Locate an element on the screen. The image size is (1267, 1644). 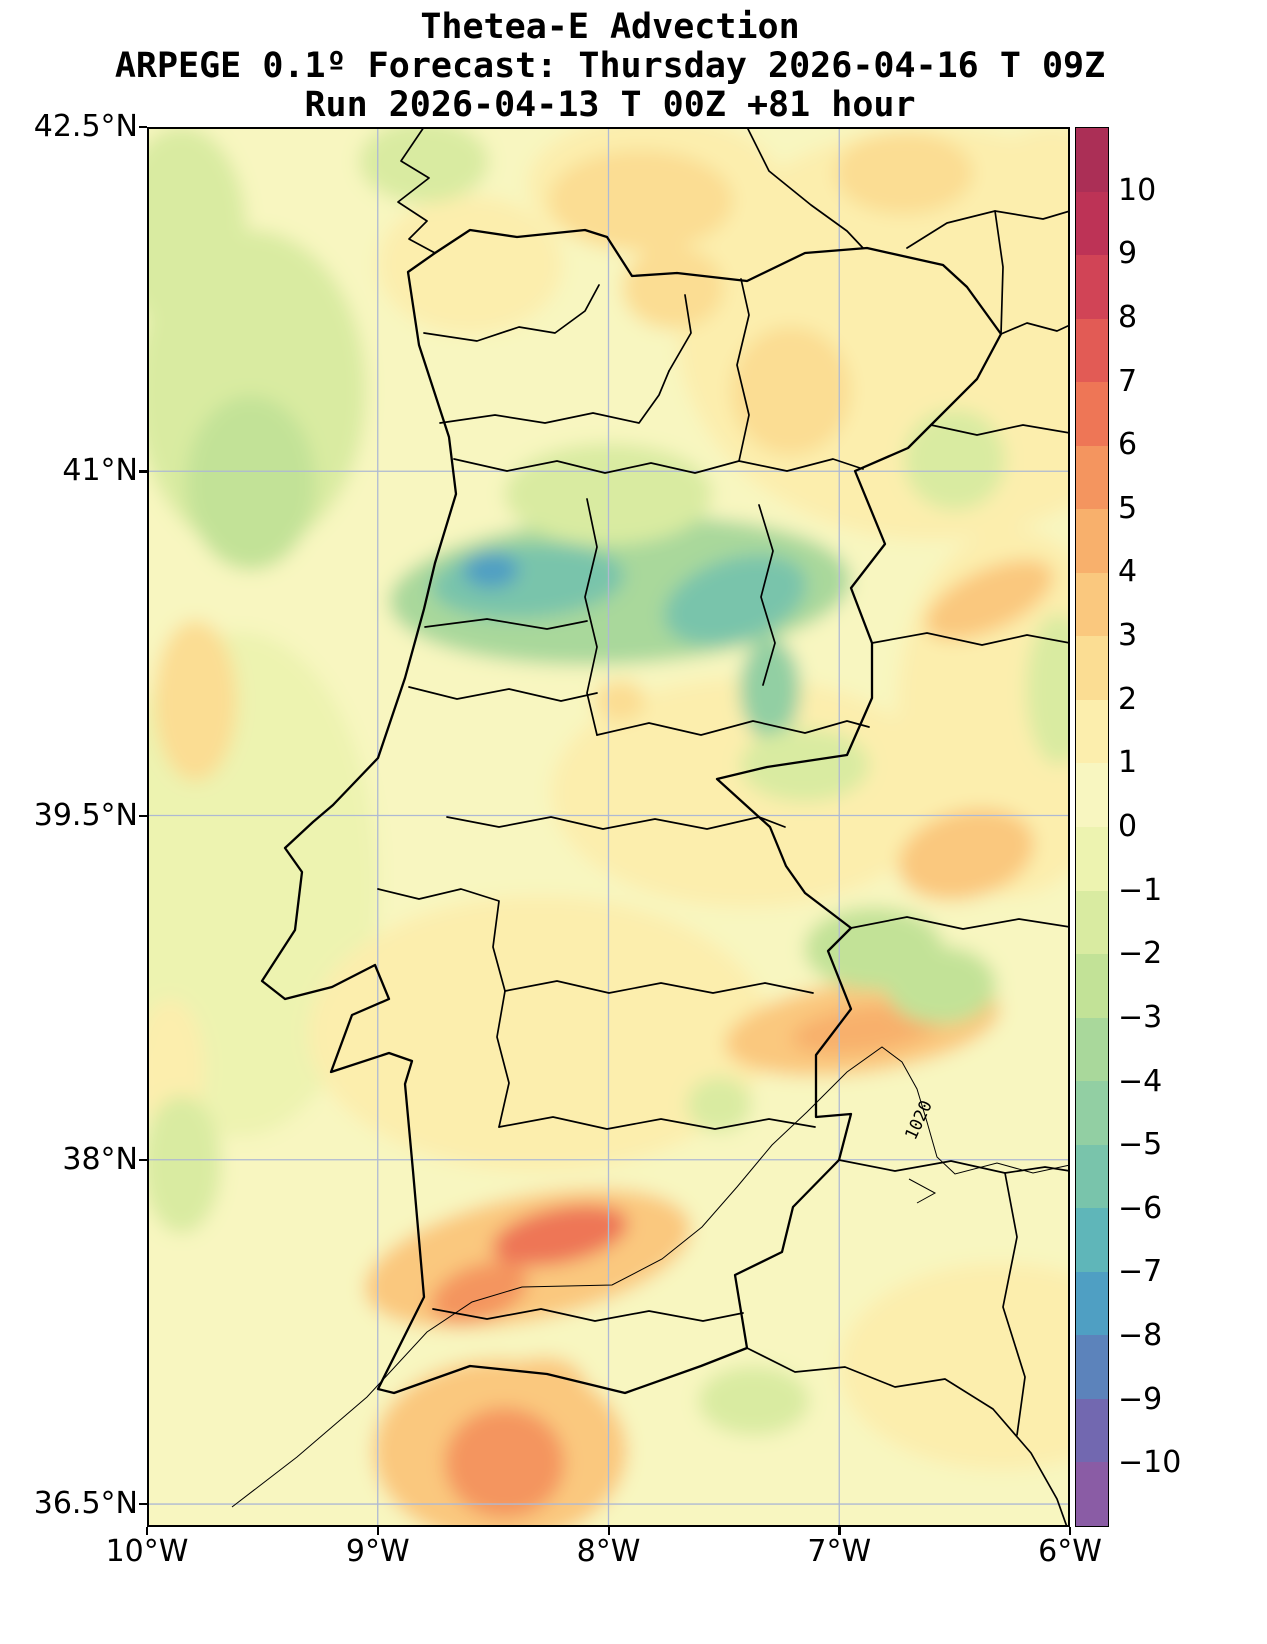
colorbar-tick-label: −3 is located at coordinates (1140, 1017).